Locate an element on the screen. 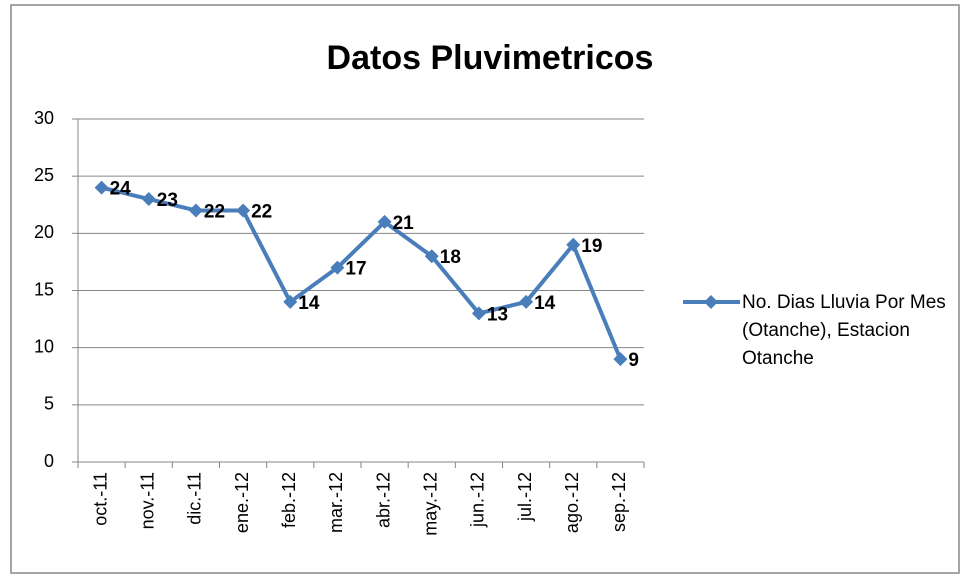 This screenshot has width=968, height=578. x-tick-label: ago.-12 is located at coordinates (572, 502).